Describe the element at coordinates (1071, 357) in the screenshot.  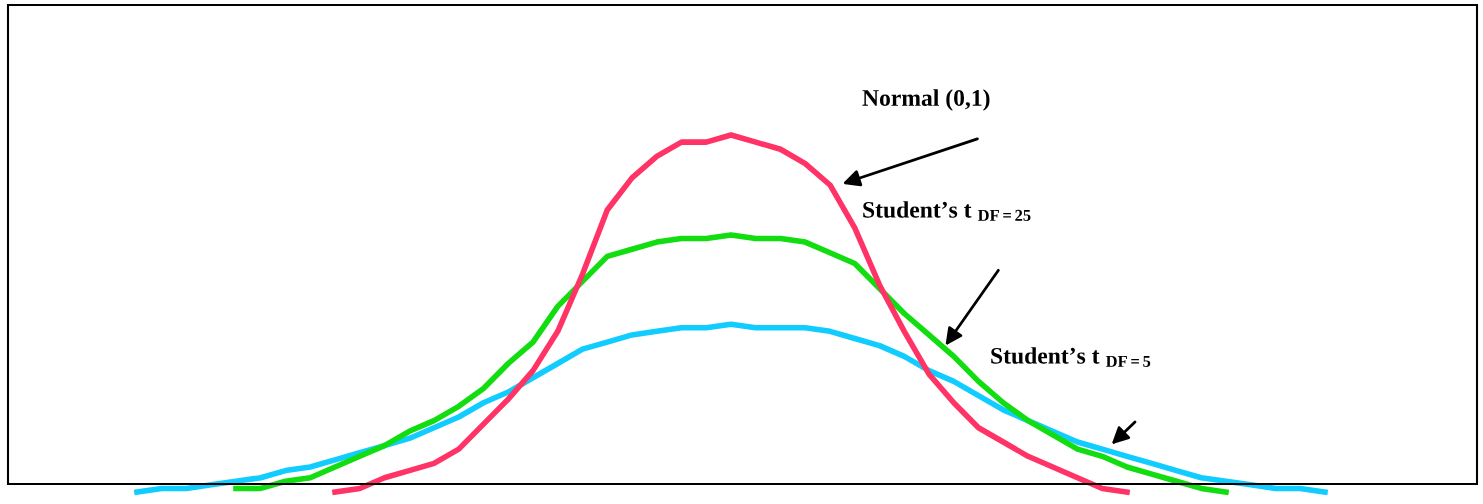
I see `annotation: Student’s t $_{DF=5}$` at that location.